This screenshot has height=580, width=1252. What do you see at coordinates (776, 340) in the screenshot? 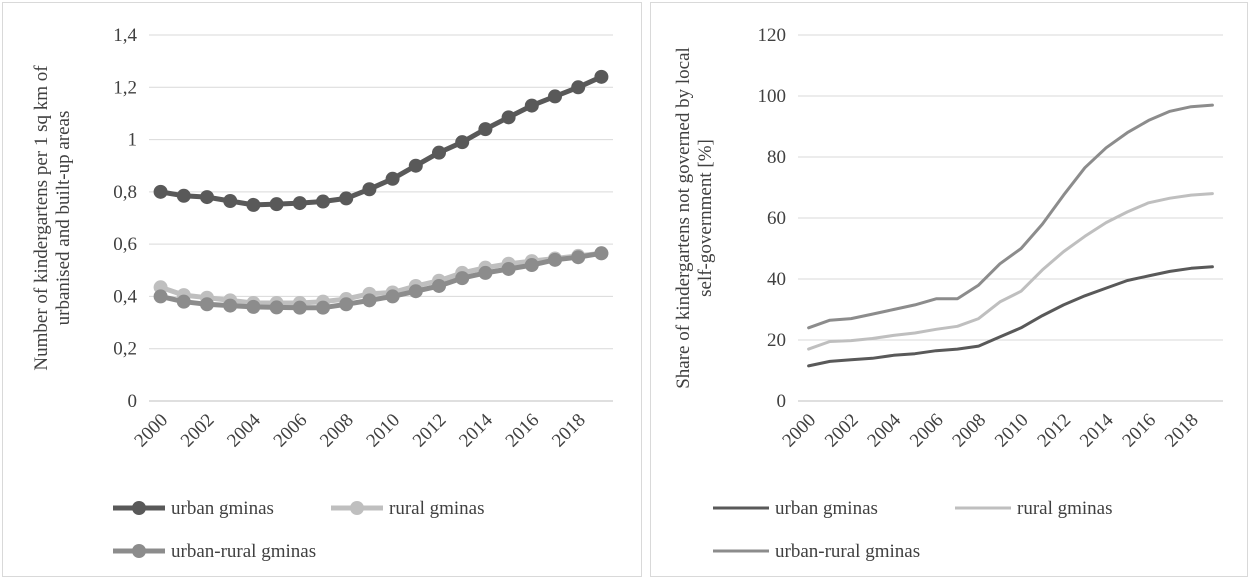
I see `y-tick-label: 20` at bounding box center [776, 340].